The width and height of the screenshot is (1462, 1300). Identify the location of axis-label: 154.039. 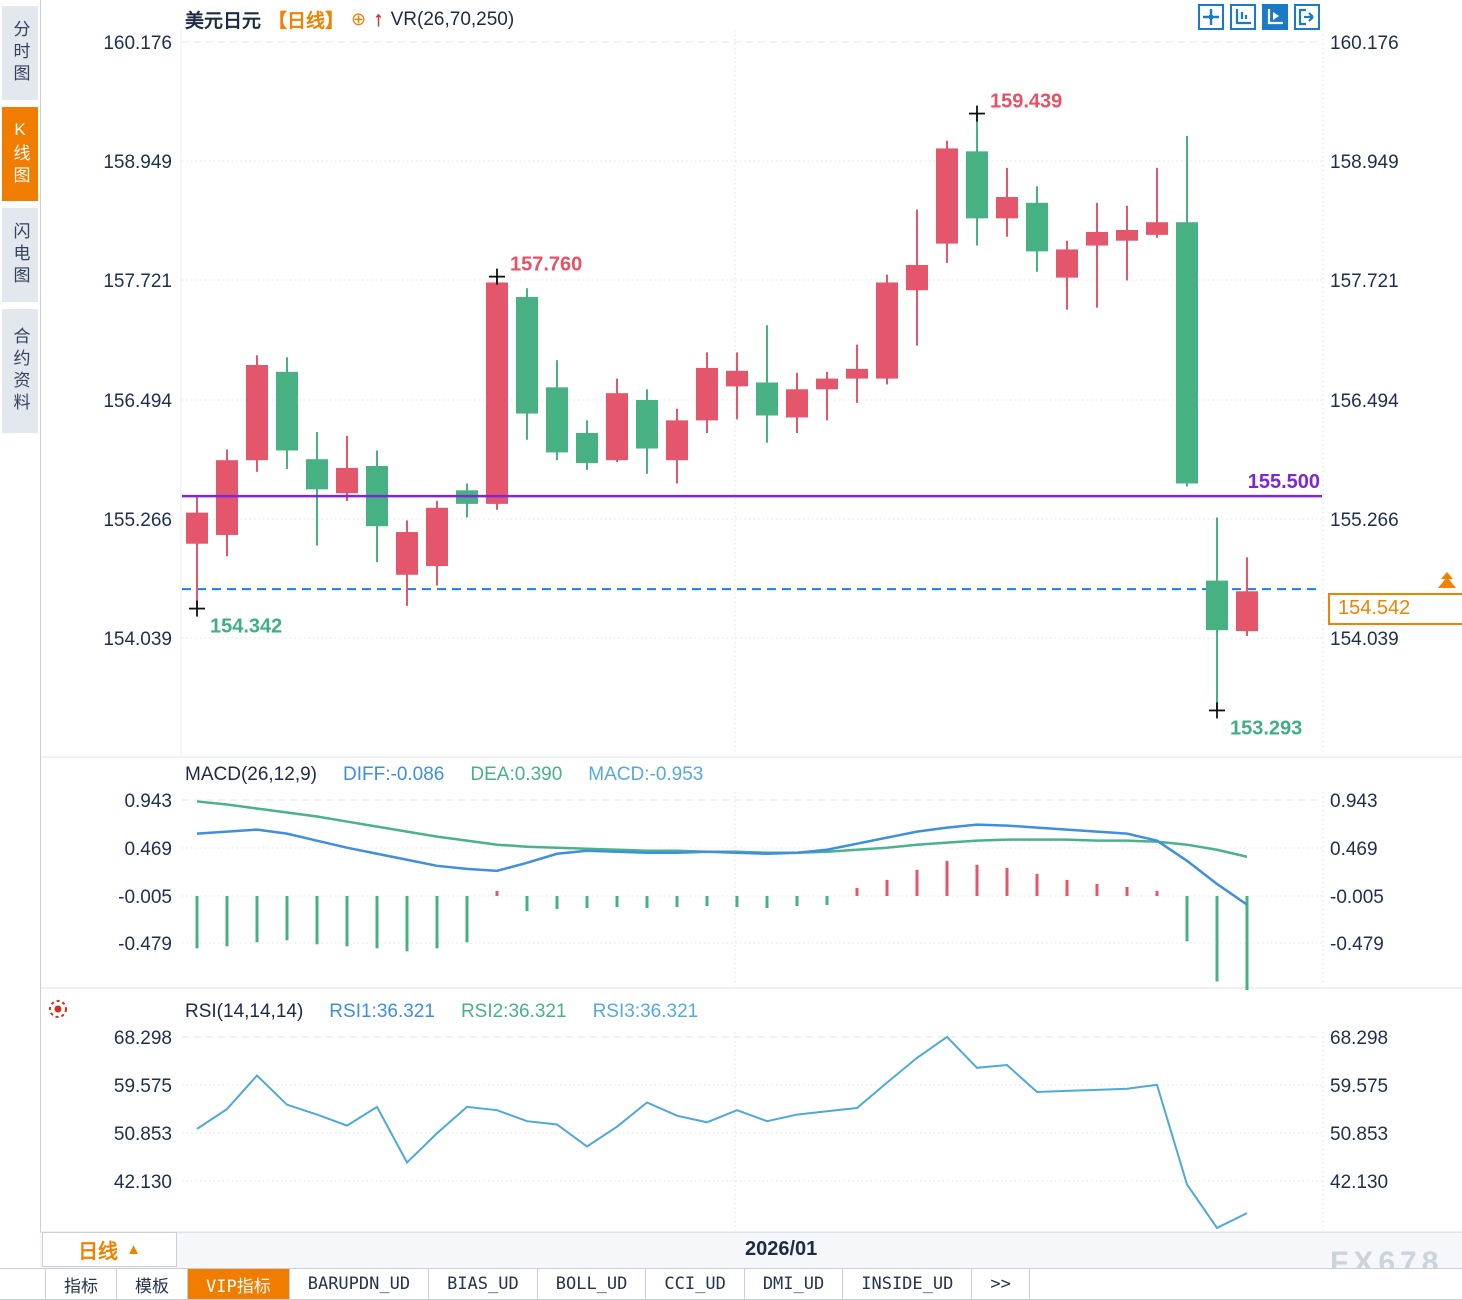
(137, 639).